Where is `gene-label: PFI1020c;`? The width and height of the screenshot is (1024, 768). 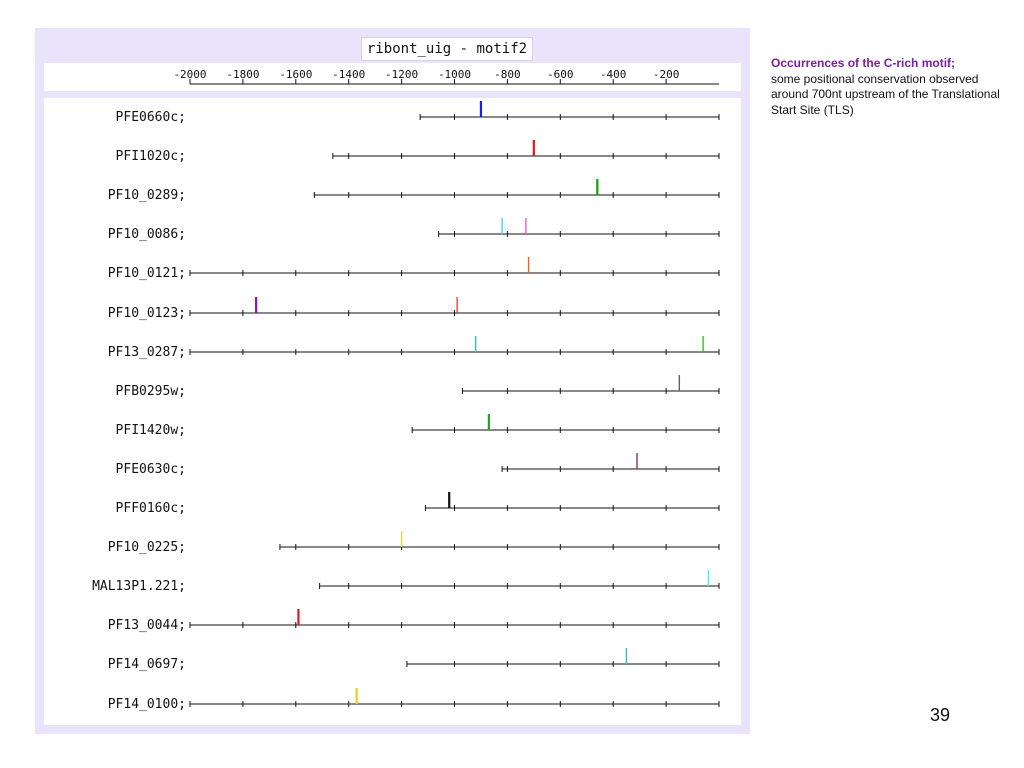
gene-label: PFI1020c; is located at coordinates (151, 156).